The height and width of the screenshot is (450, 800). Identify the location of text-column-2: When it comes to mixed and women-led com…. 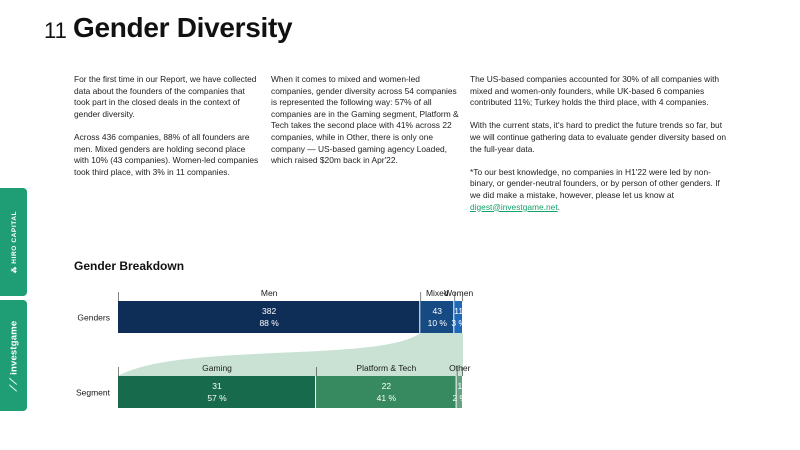
(365, 126).